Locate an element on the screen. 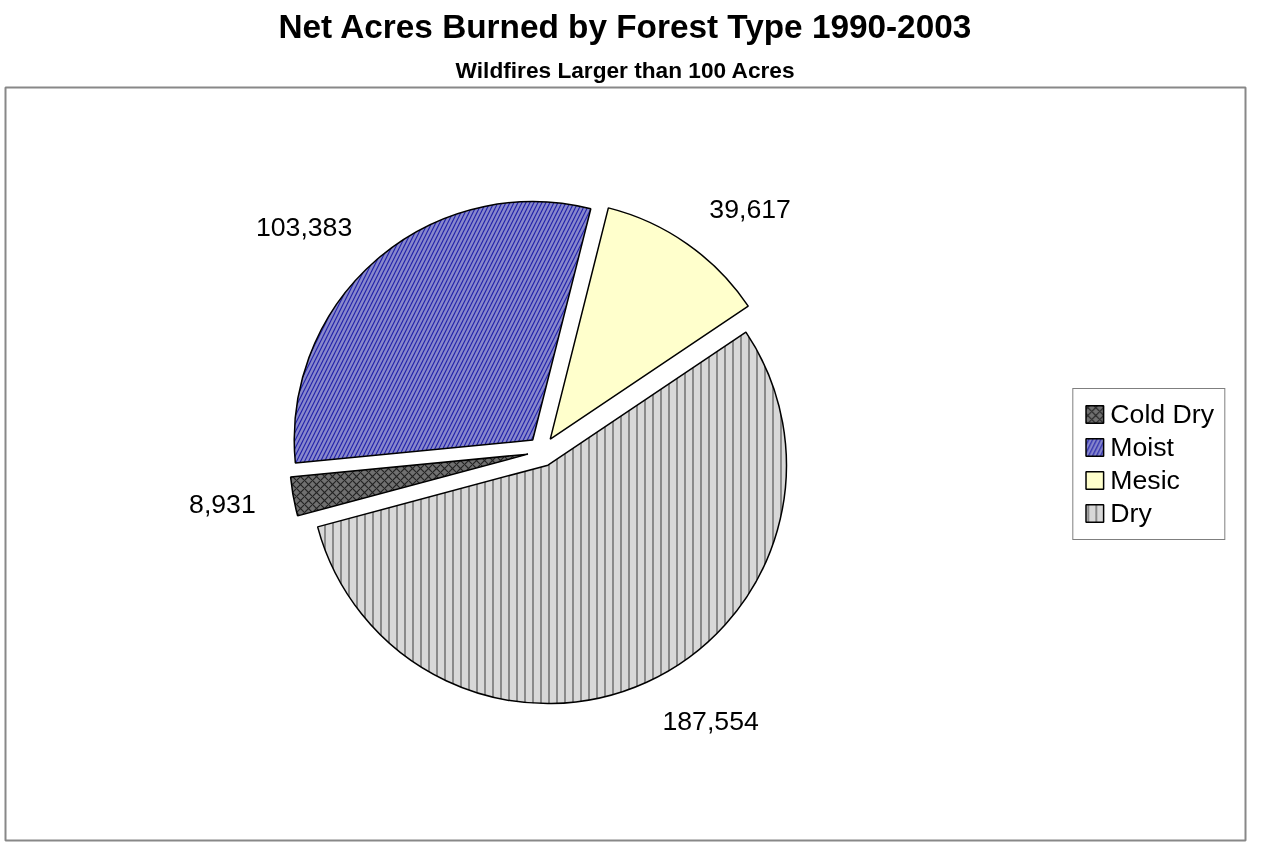 Image resolution: width=1262 pixels, height=857 pixels. data-label: 39,617 is located at coordinates (750, 209).